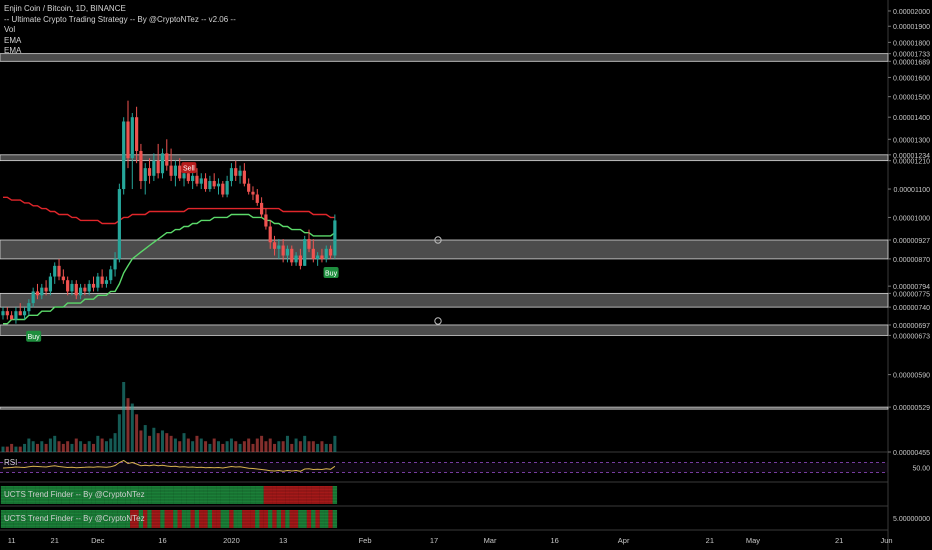 The height and width of the screenshot is (550, 932). I want to click on symbol-title: Enjin Coin / Bitcoin, 1D, BINANCE, so click(65, 8).